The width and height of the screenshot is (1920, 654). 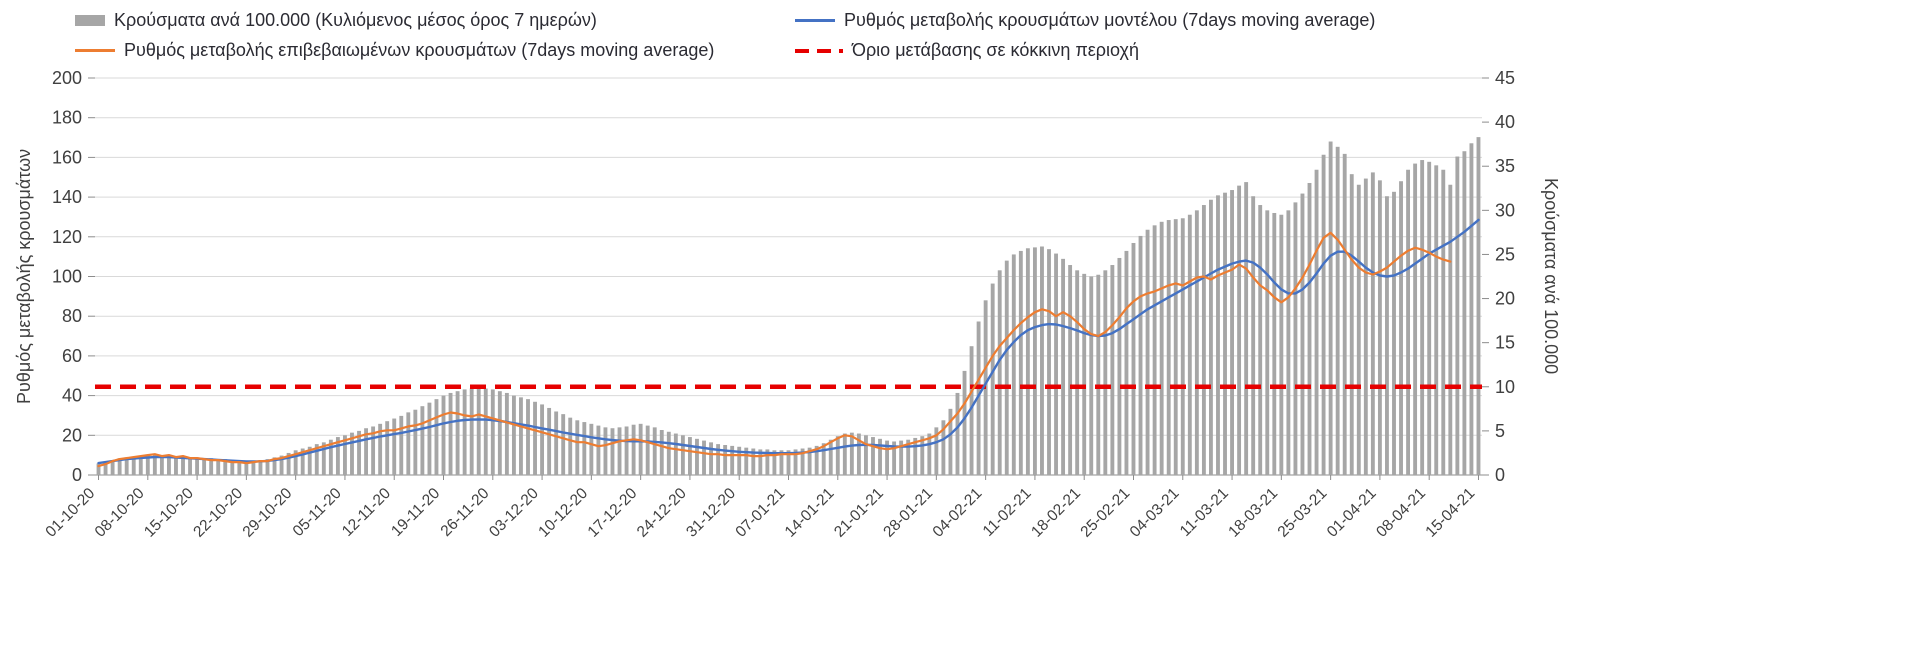 What do you see at coordinates (1505, 299) in the screenshot?
I see `right-axis-tick-label: 20` at bounding box center [1505, 299].